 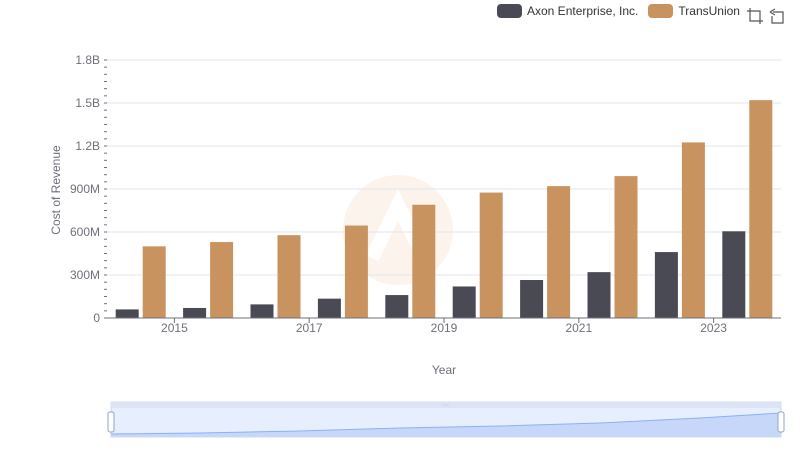 I want to click on bar-axon-2021, so click(x=599, y=295).